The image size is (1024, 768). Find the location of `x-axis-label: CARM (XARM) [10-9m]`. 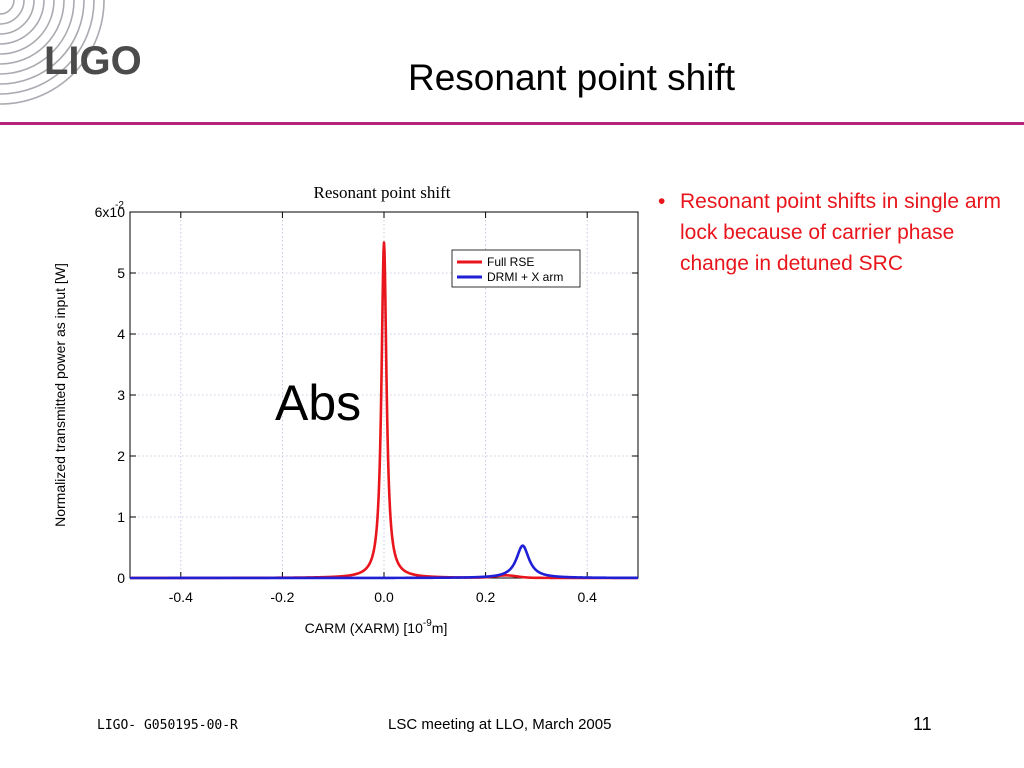

x-axis-label: CARM (XARM) [10-9m] is located at coordinates (376, 627).